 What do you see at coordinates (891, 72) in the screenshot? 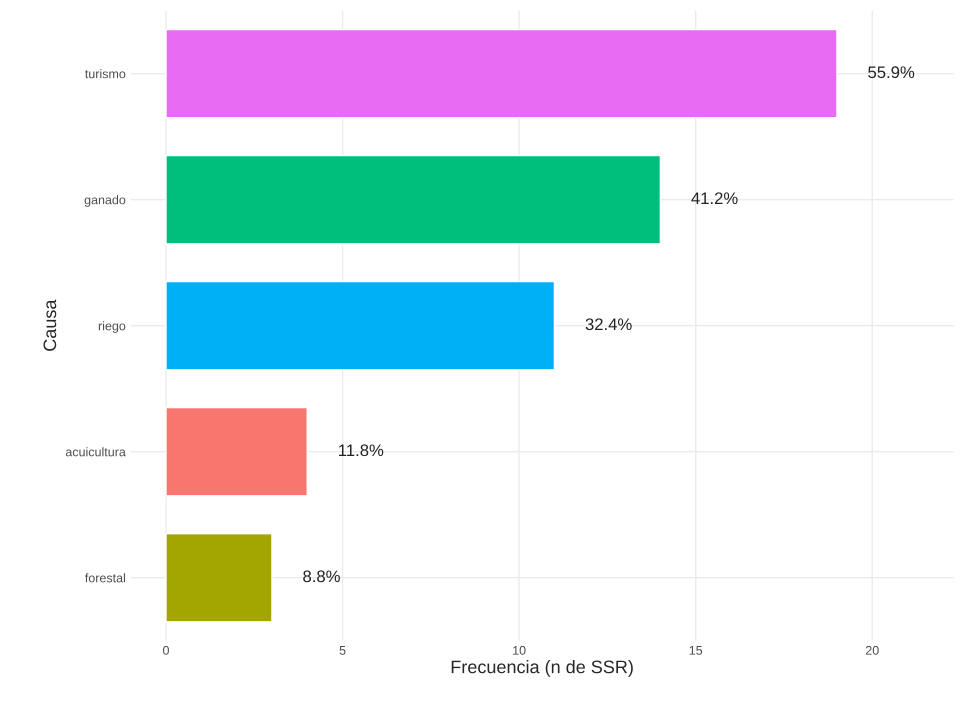
I see `annotation: 55.9%` at bounding box center [891, 72].